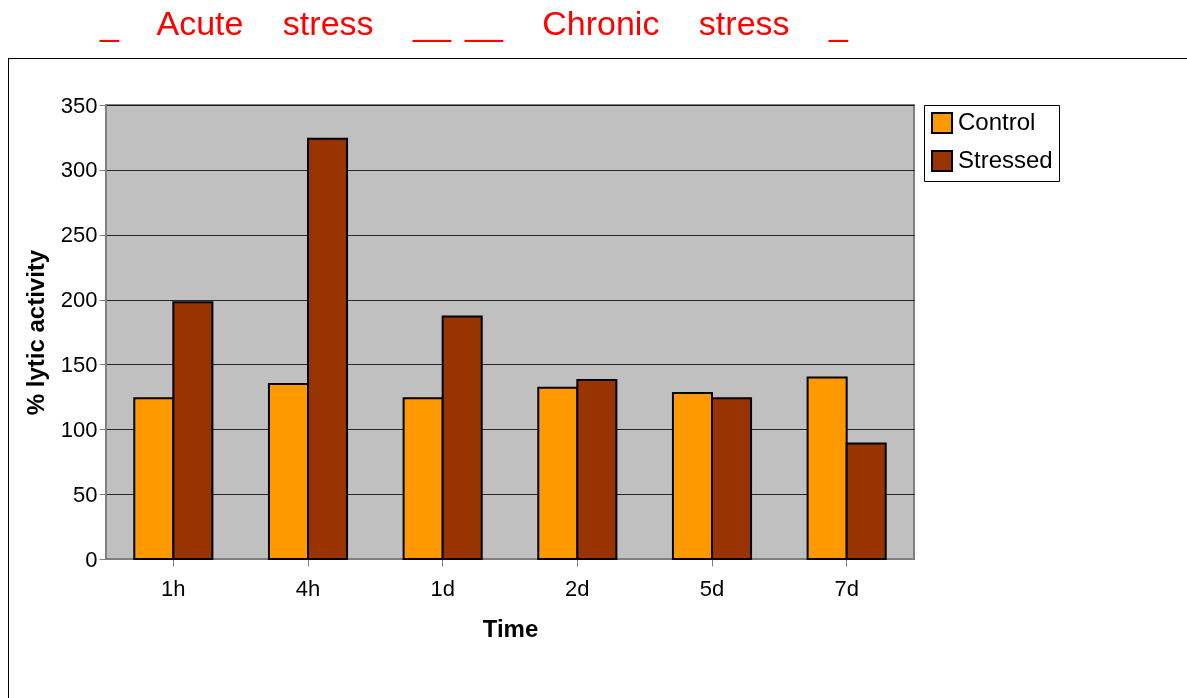  Describe the element at coordinates (577, 588) in the screenshot. I see `x-tick-label: 2d` at that location.